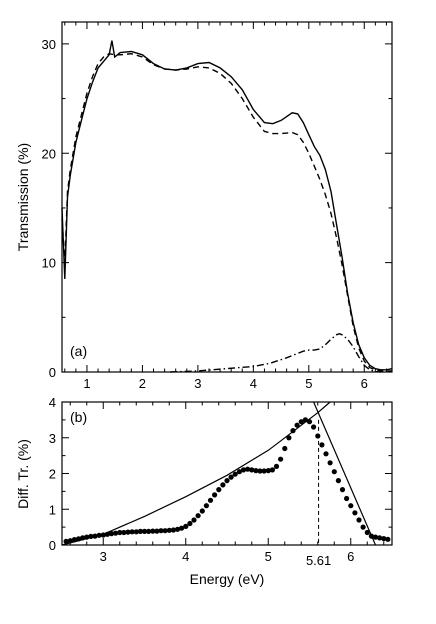 Image resolution: width=436 pixels, height=624 pixels. What do you see at coordinates (49, 263) in the screenshot?
I see `y-tick-label: 10` at bounding box center [49, 263].